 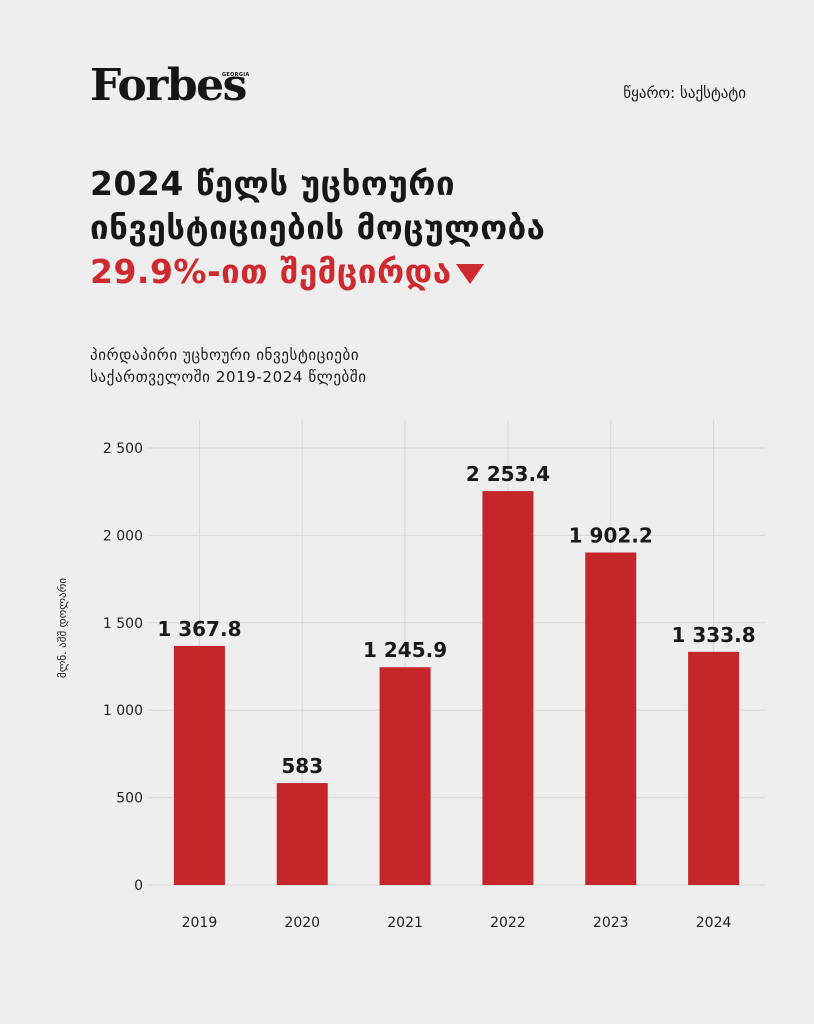 I want to click on x-tick-label: 2023, so click(x=611, y=923).